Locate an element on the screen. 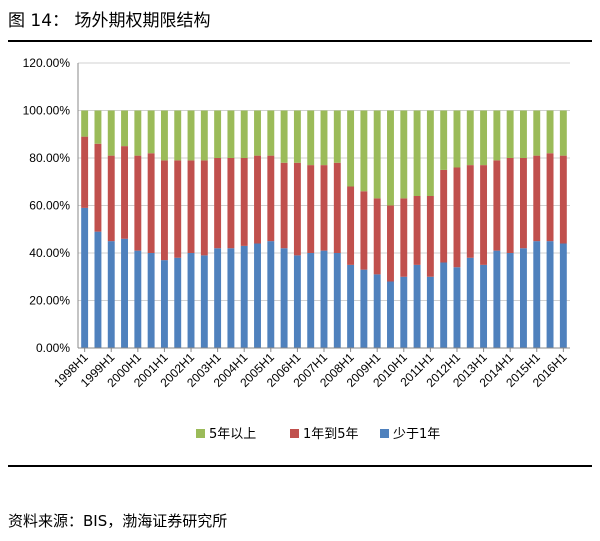 This screenshot has height=541, width=600. legend-label: 少于1年 is located at coordinates (416, 434).